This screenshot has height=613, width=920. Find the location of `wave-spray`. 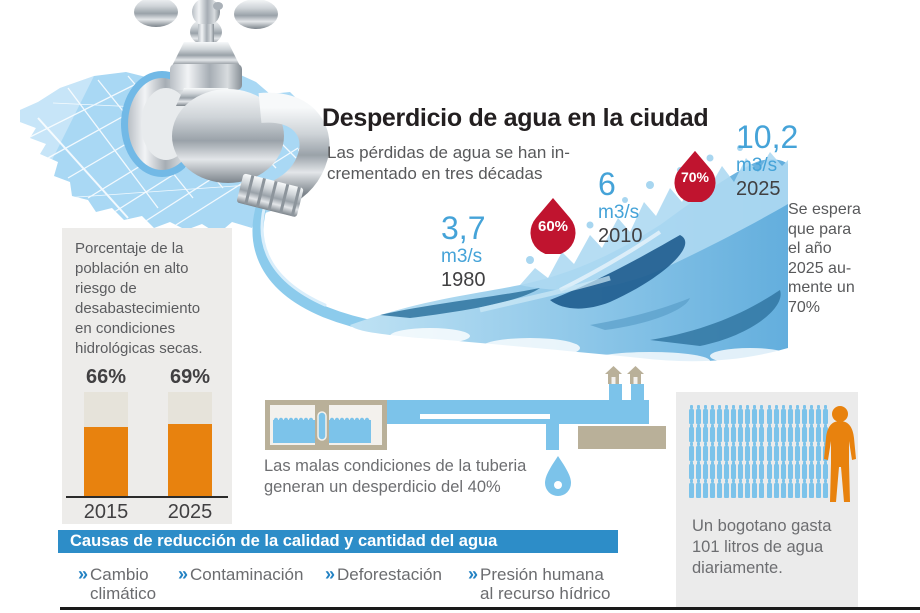

wave-spray is located at coordinates (634, 204).